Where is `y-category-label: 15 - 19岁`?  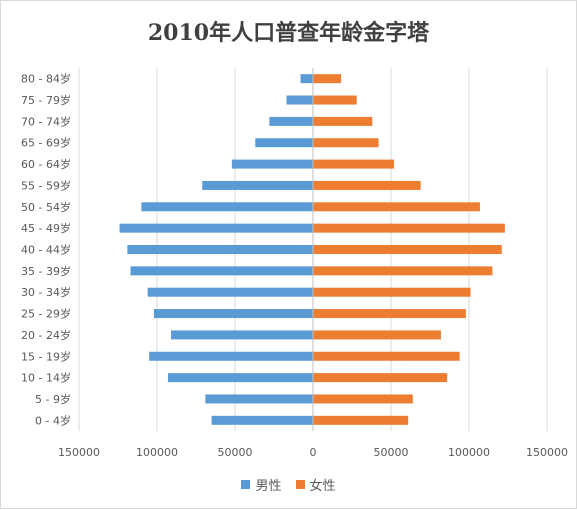 y-category-label: 15 - 19岁 is located at coordinates (46, 356).